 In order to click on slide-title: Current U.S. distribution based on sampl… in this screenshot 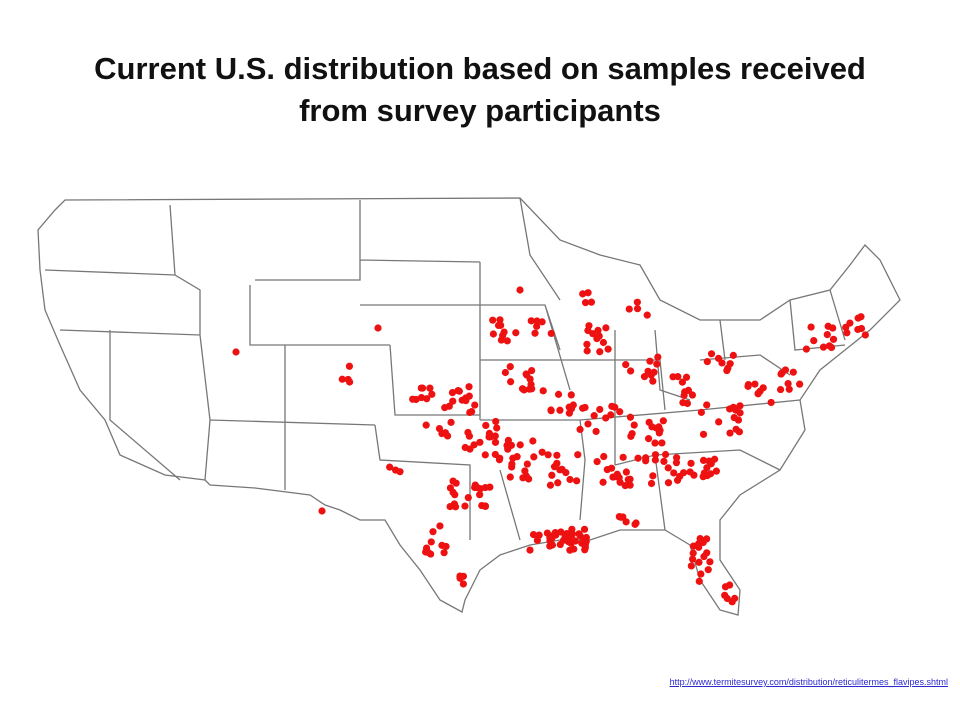, I will do `click(480, 89)`.